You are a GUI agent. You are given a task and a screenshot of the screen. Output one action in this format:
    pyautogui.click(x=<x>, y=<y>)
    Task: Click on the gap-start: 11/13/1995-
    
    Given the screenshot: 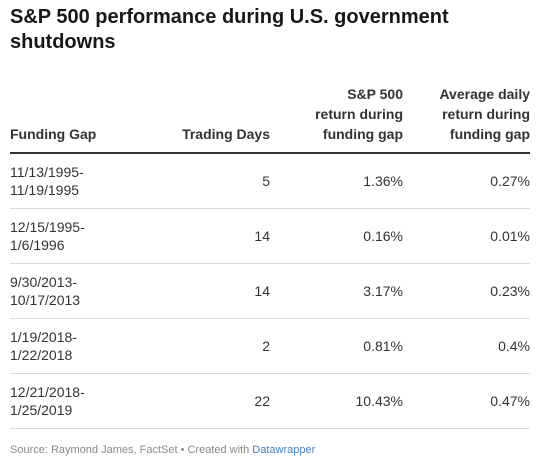 What is the action you would take?
    pyautogui.click(x=47, y=172)
    